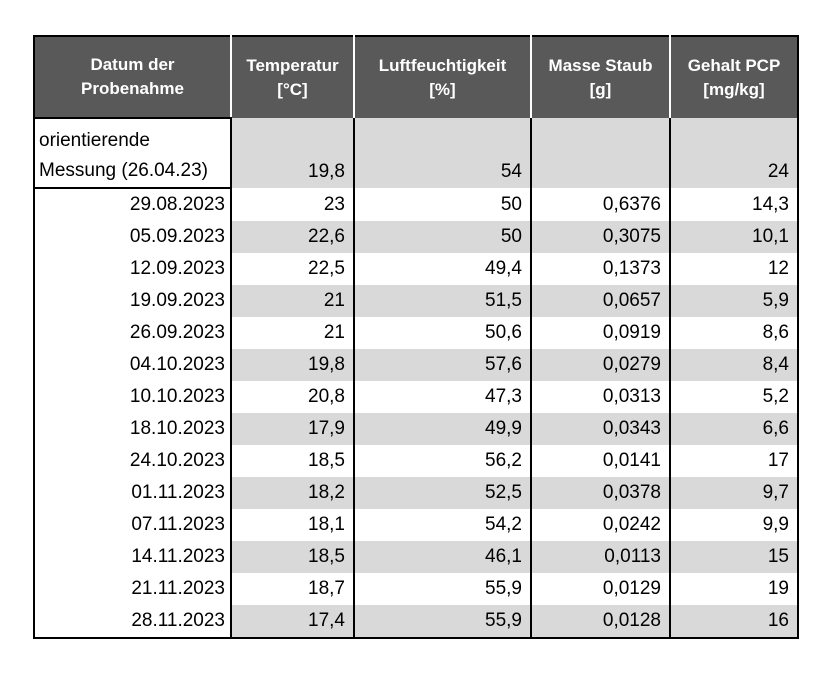 Image resolution: width=832 pixels, height=681 pixels. I want to click on header-date-label: Datum der Probenahme, so click(132, 76).